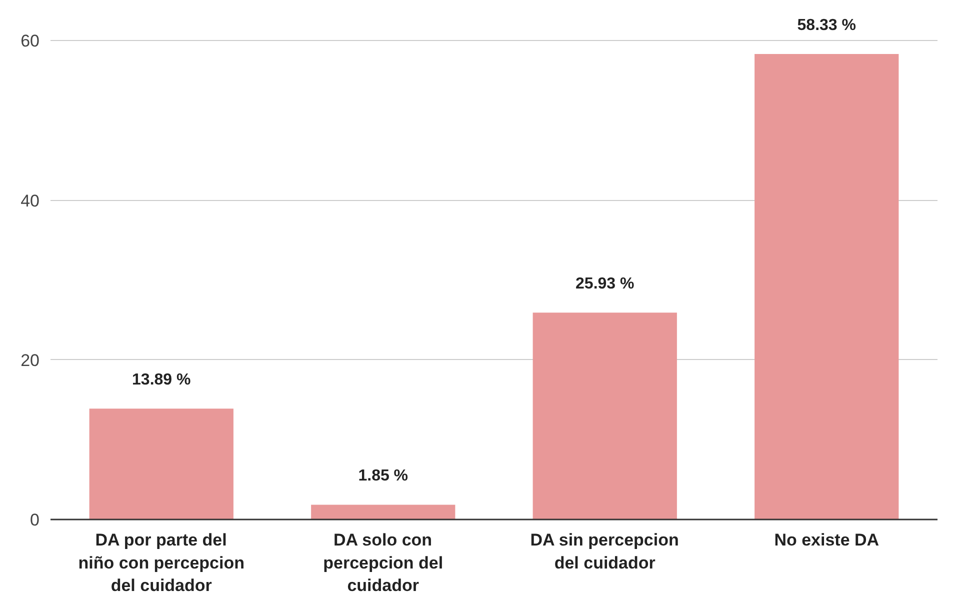 The width and height of the screenshot is (957, 598). I want to click on y-tick-label: 0, so click(35, 520).